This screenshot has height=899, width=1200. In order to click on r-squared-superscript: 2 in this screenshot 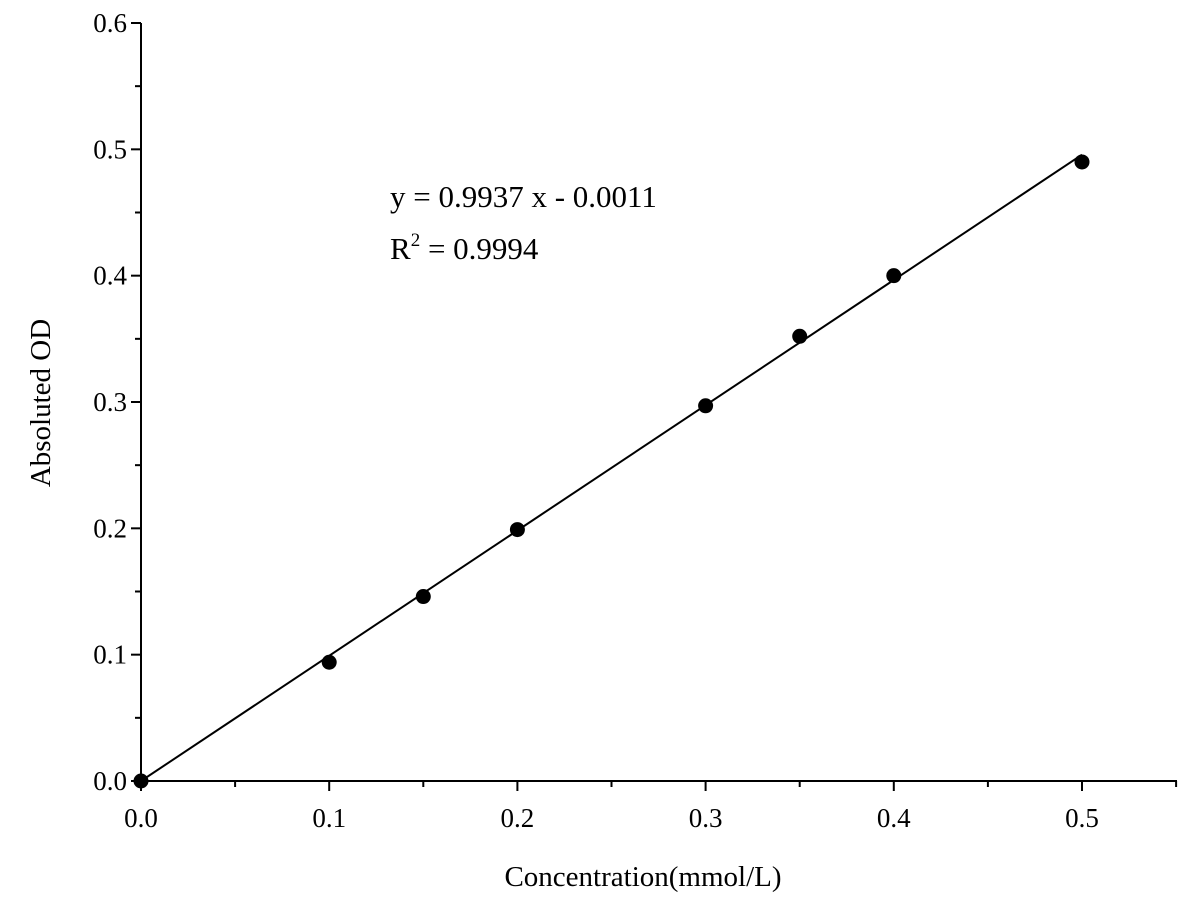, I will do `click(416, 240)`.